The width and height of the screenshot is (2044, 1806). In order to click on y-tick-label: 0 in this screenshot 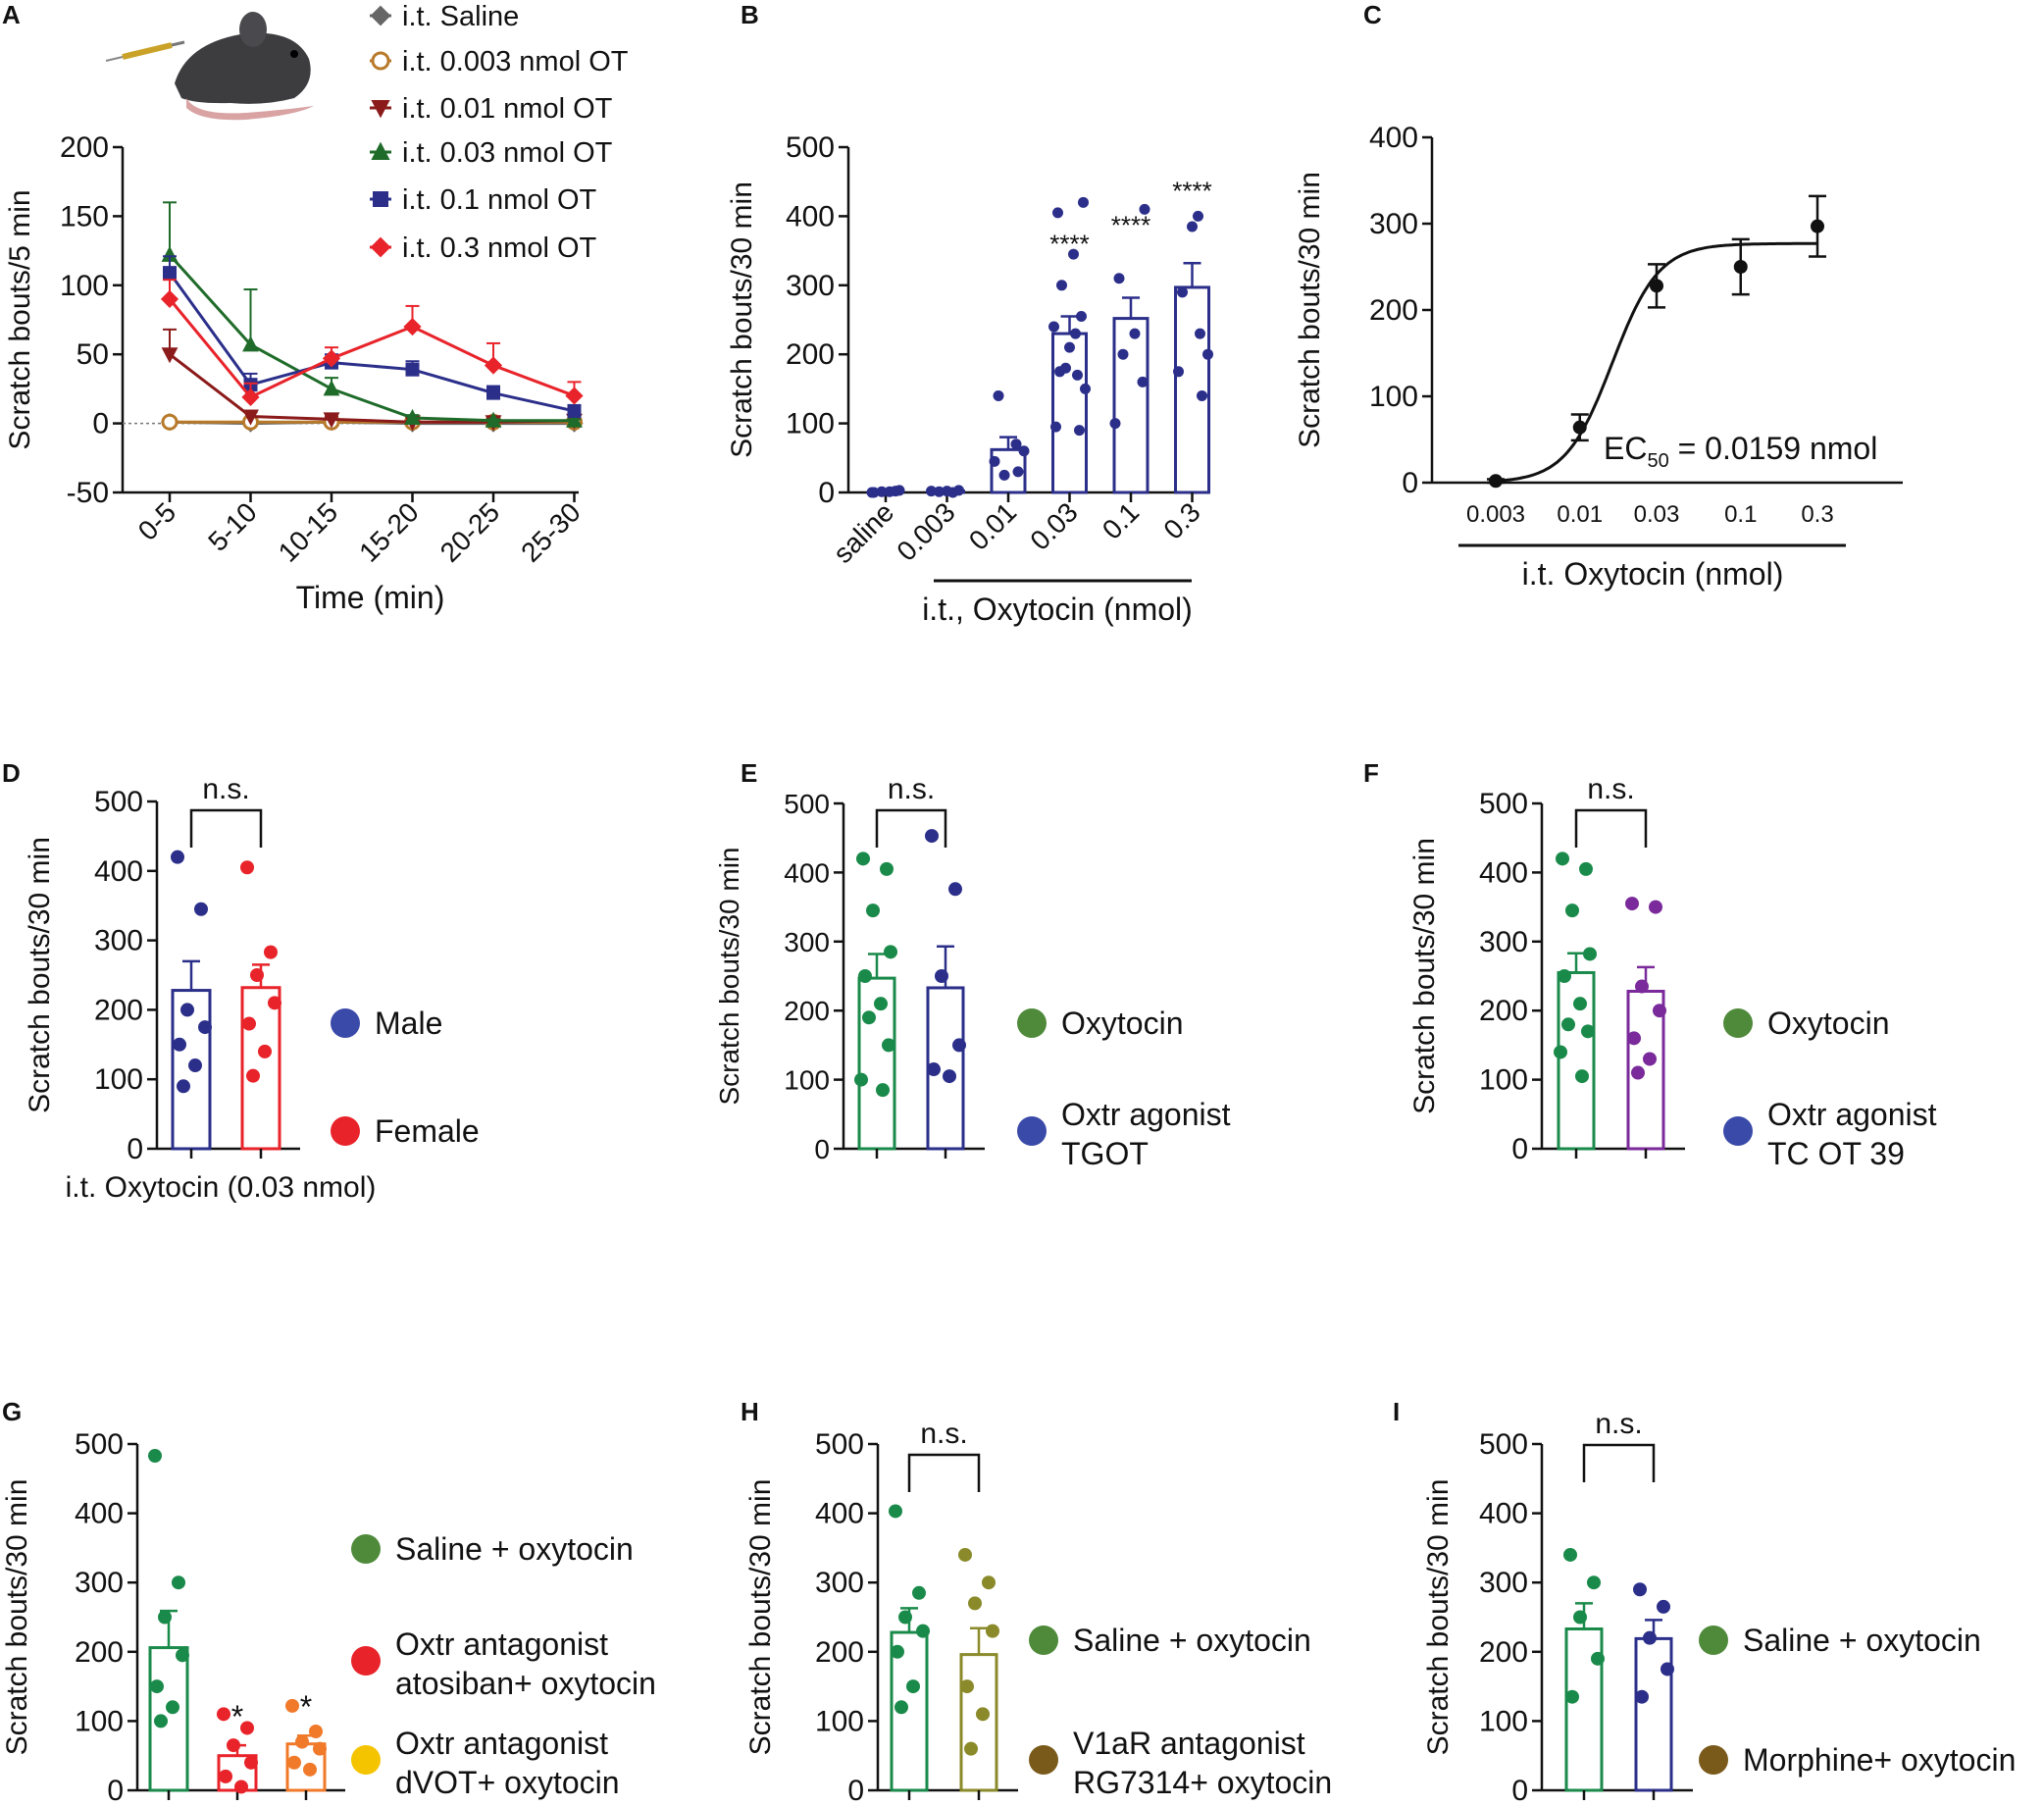, I will do `click(827, 493)`.